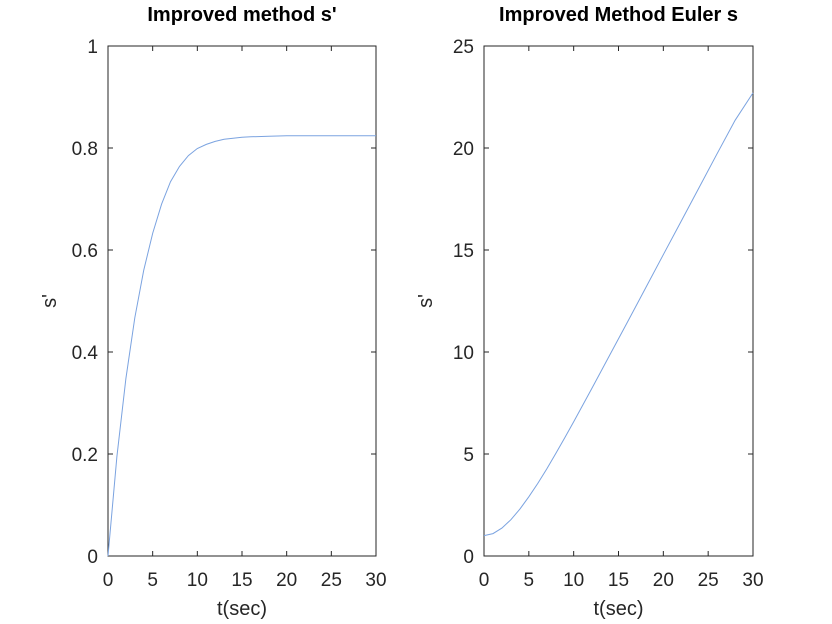  What do you see at coordinates (152, 580) in the screenshot?
I see `panel-1-xtick-label: 5` at bounding box center [152, 580].